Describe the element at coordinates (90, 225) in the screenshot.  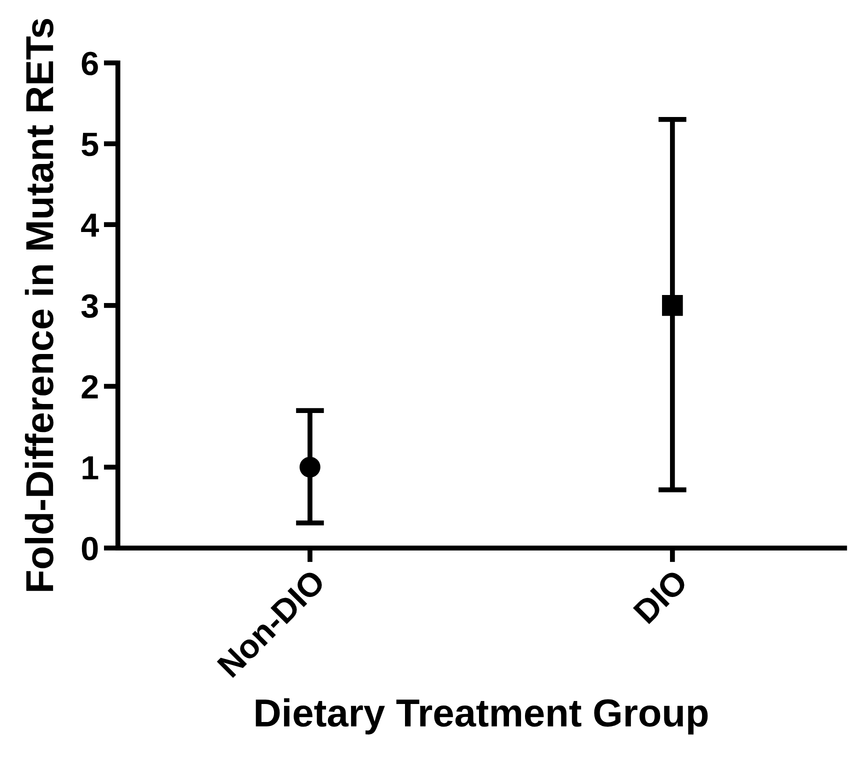
I see `y-tick-label: 4` at that location.